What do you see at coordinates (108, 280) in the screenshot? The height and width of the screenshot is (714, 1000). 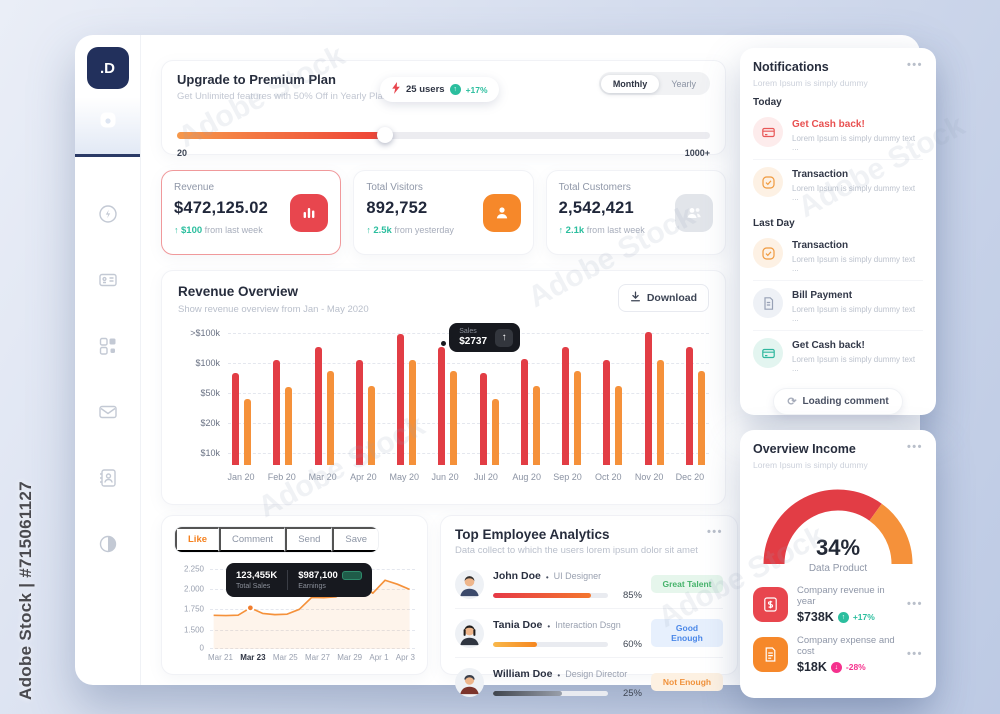 I see `sidebar-item-cards` at bounding box center [108, 280].